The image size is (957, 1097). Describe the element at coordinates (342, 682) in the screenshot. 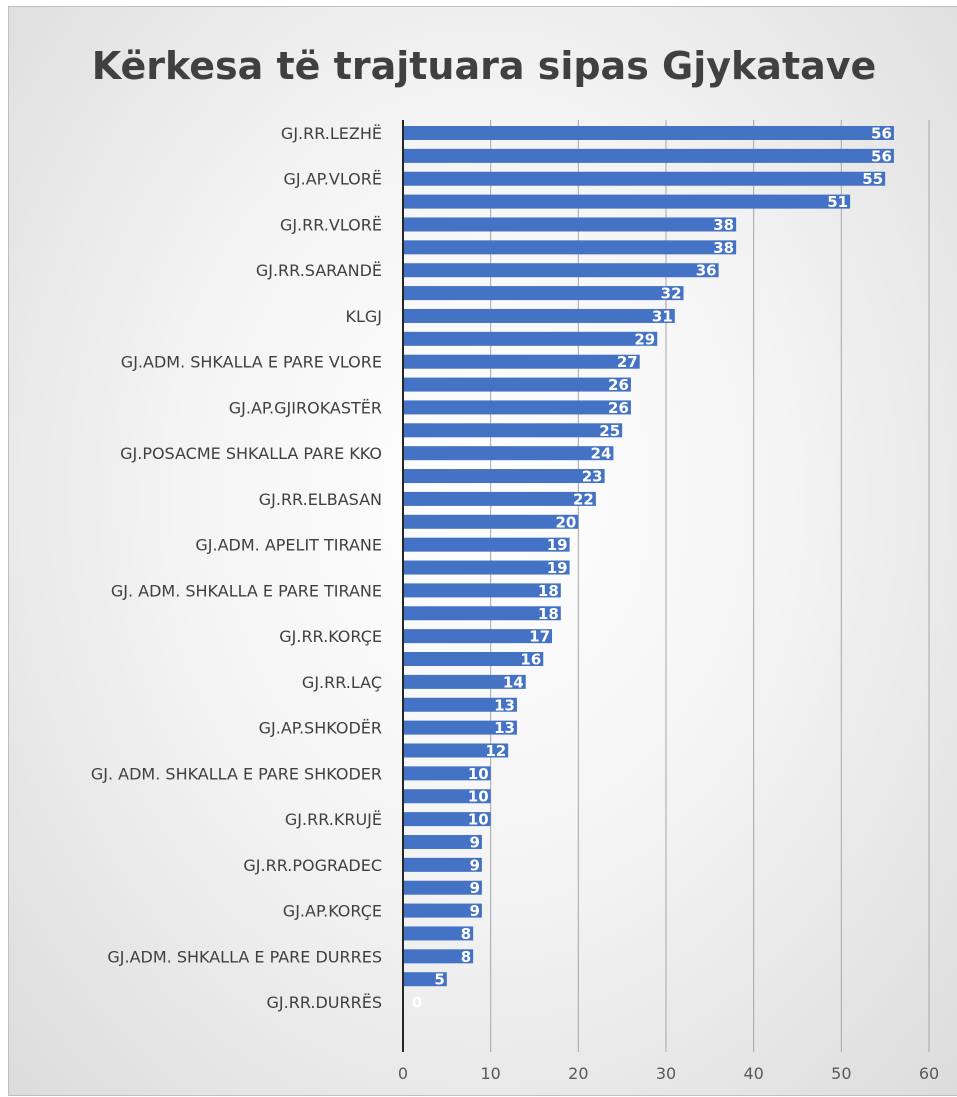

I see `category-label: GJ.RR.LAÇ` at that location.